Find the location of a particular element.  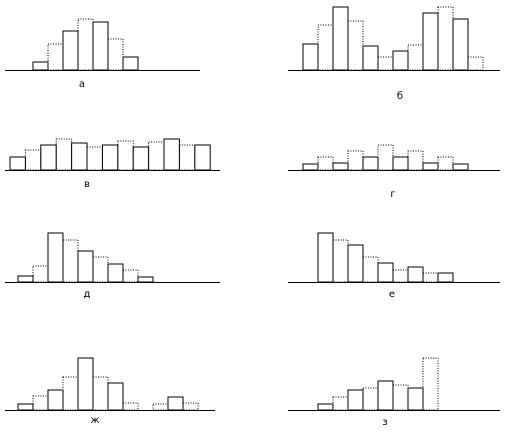

panel-label: ж is located at coordinates (94, 420).